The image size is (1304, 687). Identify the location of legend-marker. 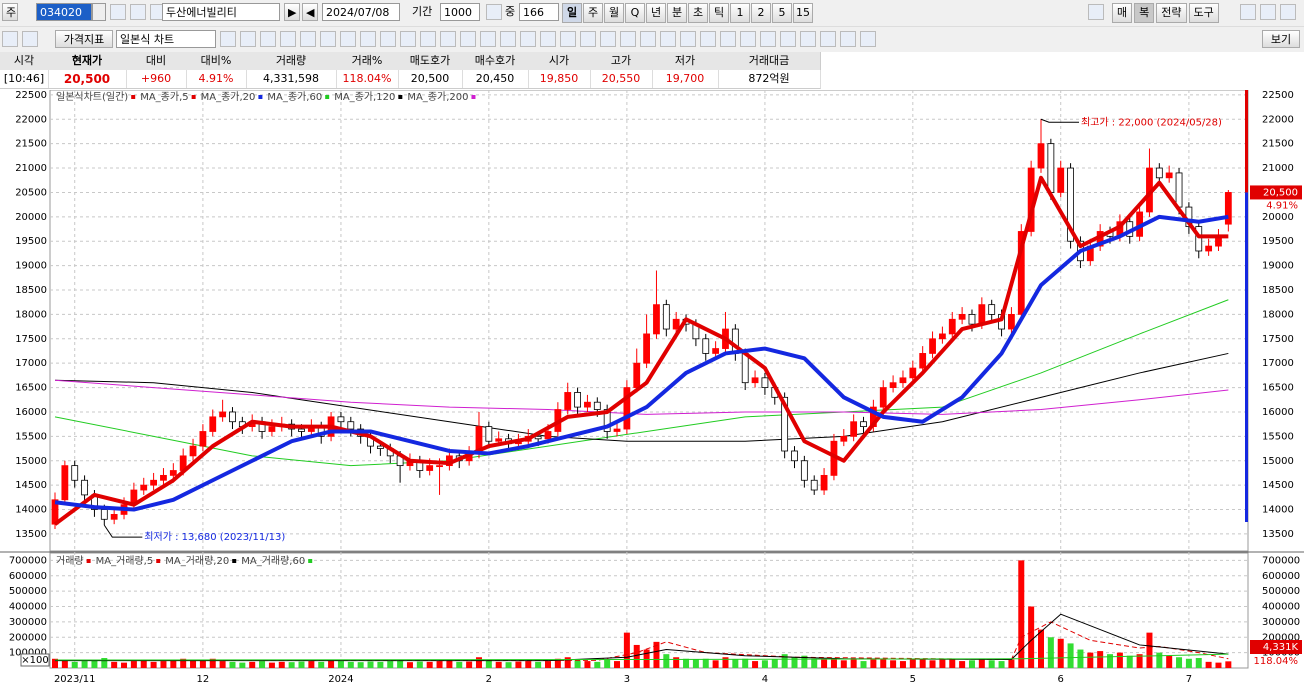
(133, 97).